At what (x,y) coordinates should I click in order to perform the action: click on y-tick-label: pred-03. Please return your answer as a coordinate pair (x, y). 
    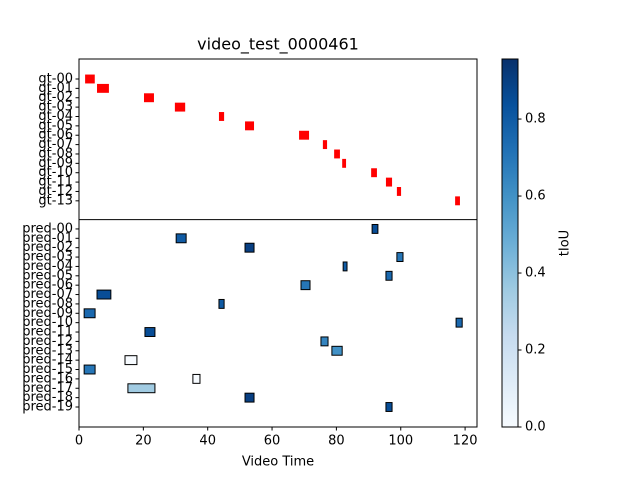
    Looking at the image, I should click on (47, 257).